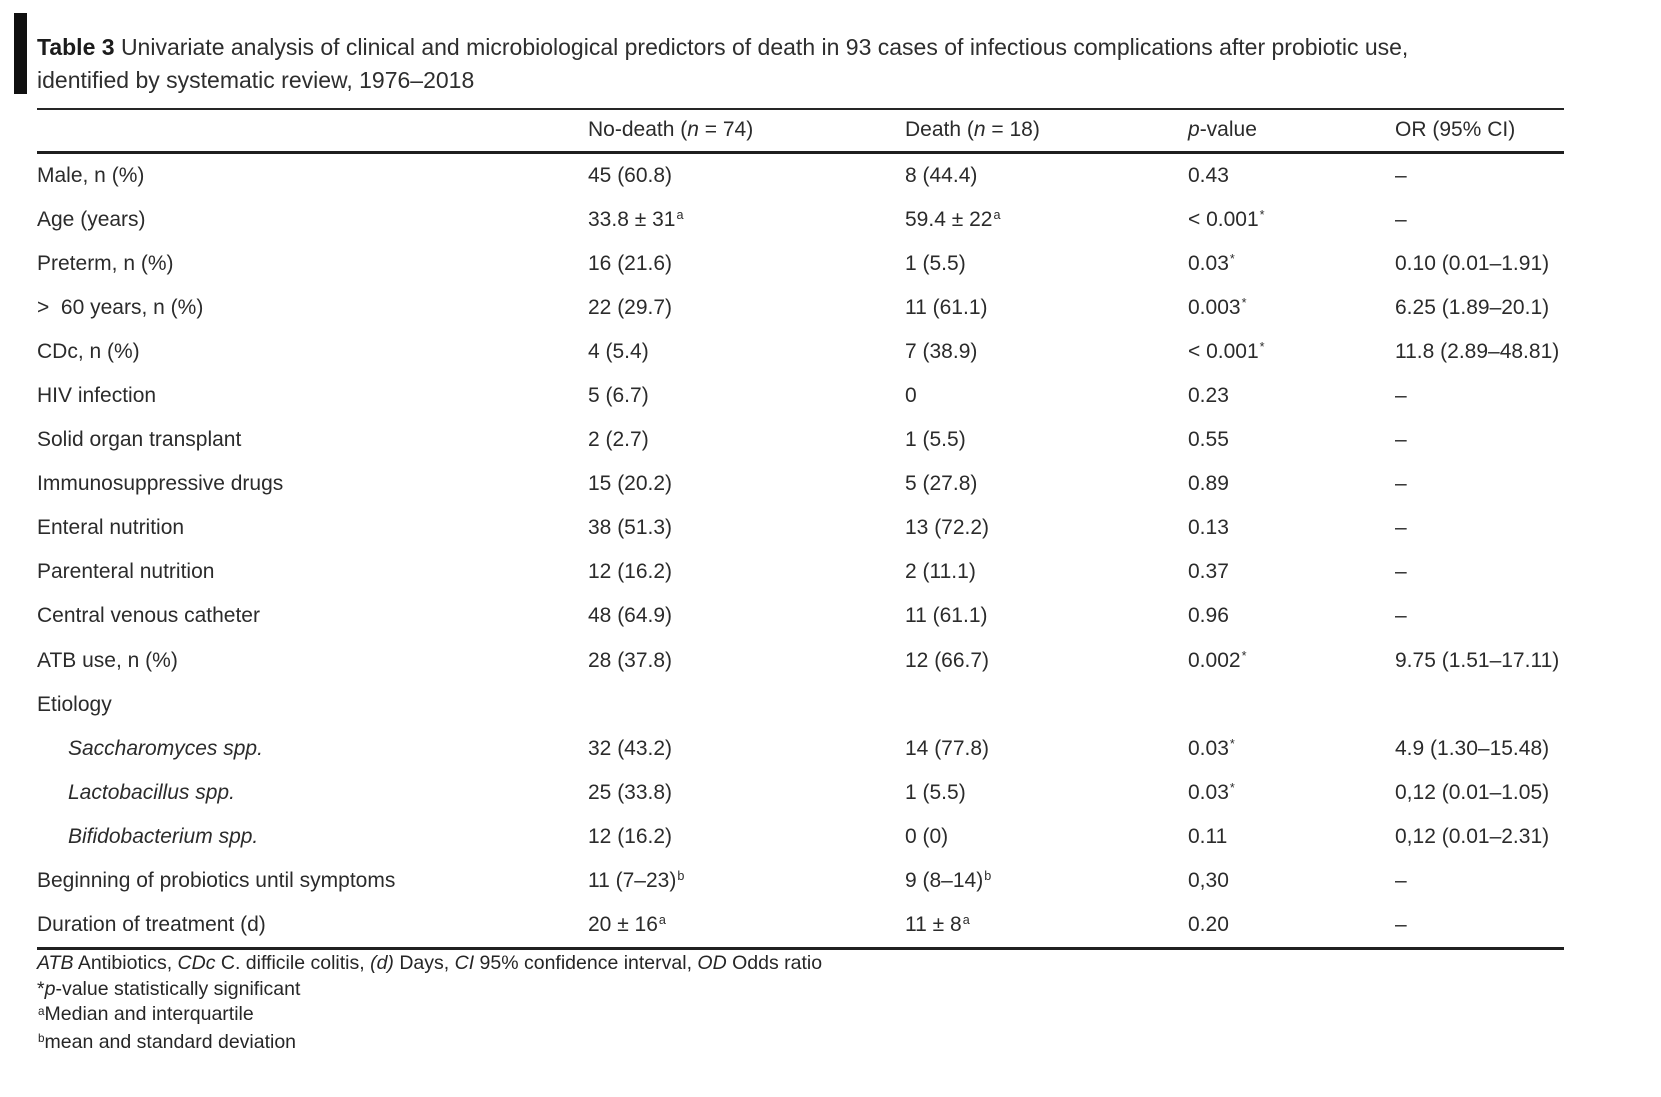 This screenshot has width=1661, height=1097. I want to click on cell-p-value: 0.89, so click(1208, 484).